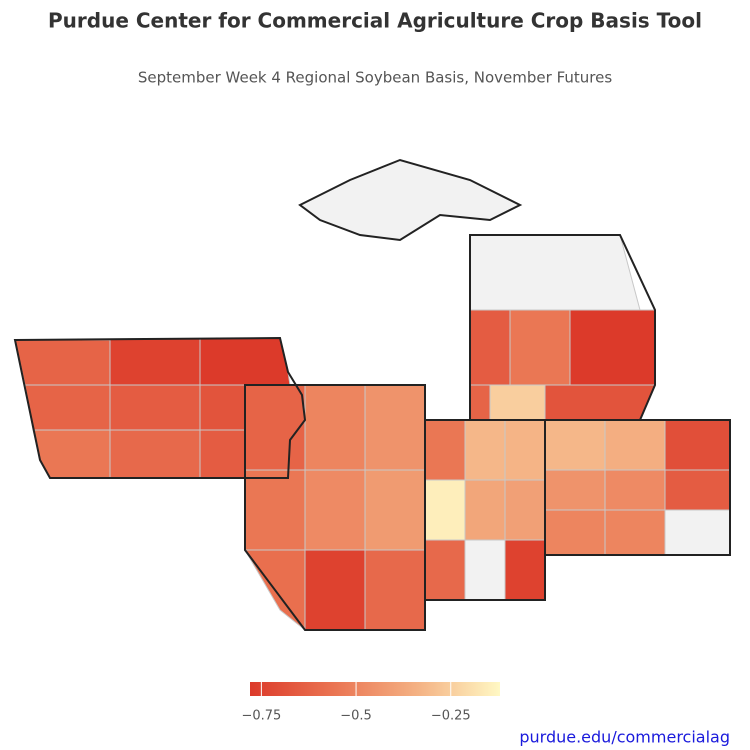 The height and width of the screenshot is (750, 750). What do you see at coordinates (451, 716) in the screenshot?
I see `colorbar-tick-label: −0.25` at bounding box center [451, 716].